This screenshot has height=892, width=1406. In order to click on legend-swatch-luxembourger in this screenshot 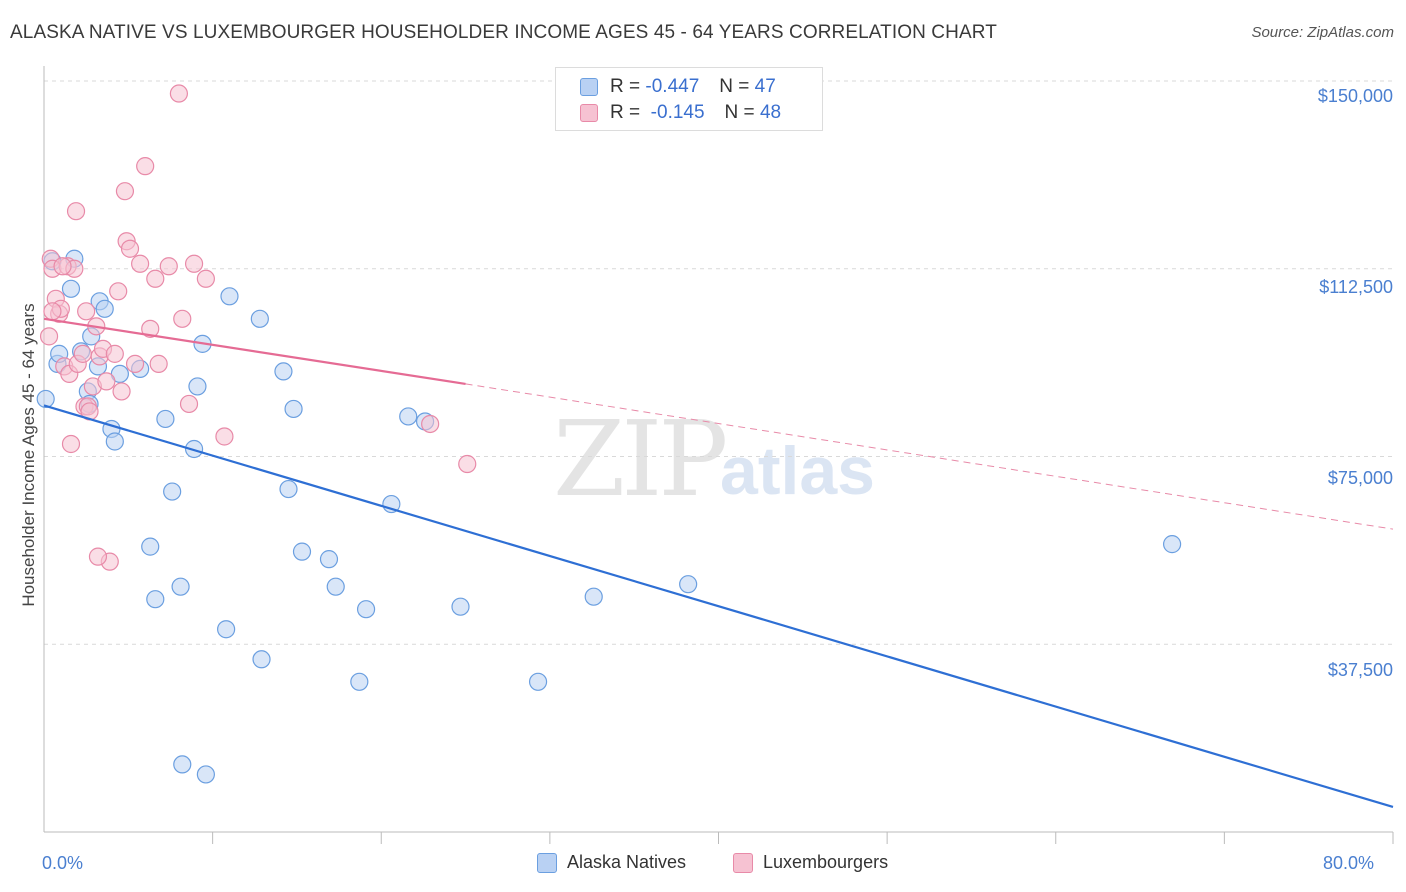, I will do `click(589, 113)`.